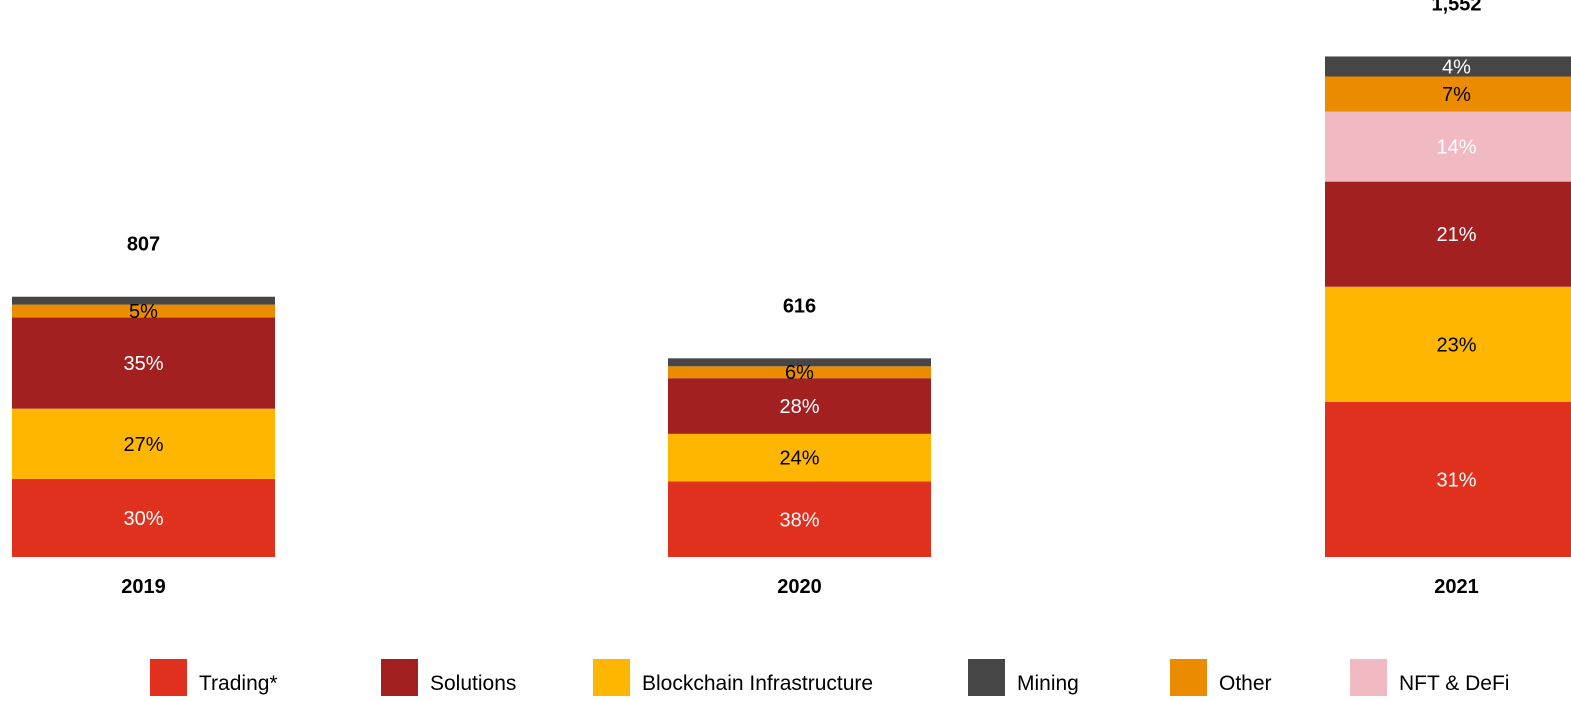  Describe the element at coordinates (143, 300) in the screenshot. I see `bar-segment-2019-mining` at that location.